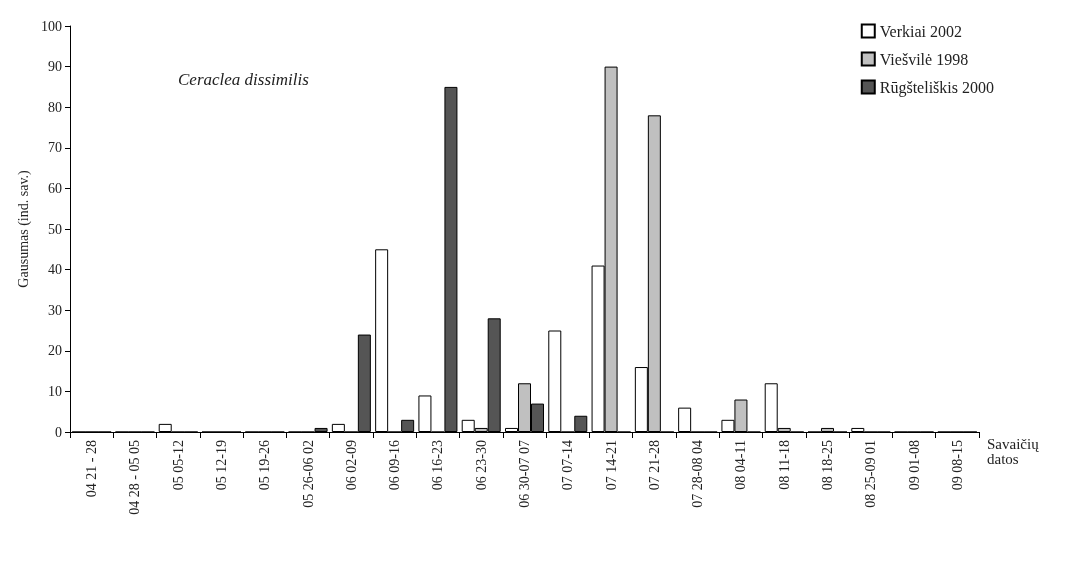 The height and width of the screenshot is (569, 1067). I want to click on x-tick-label: 09 01-08, so click(914, 465).